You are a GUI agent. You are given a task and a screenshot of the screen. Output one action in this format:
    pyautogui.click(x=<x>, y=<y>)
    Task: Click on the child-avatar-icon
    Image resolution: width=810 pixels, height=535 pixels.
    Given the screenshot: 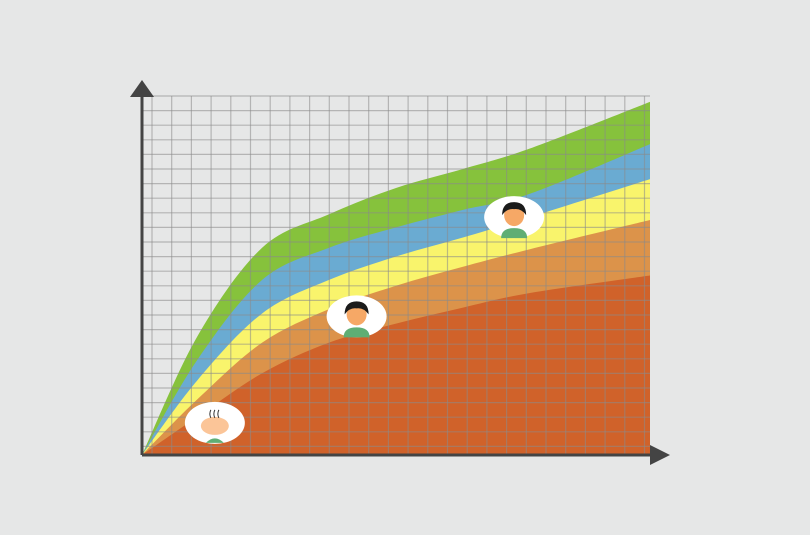 What is the action you would take?
    pyautogui.click(x=356, y=316)
    